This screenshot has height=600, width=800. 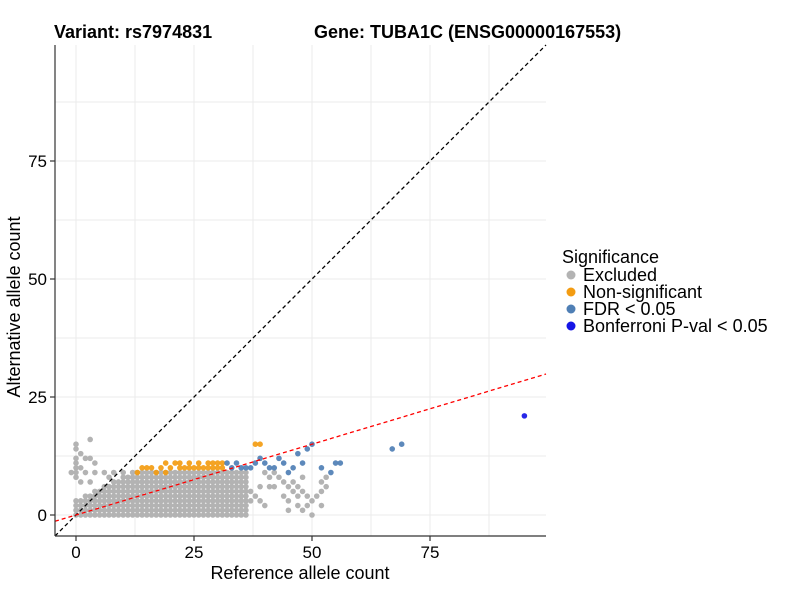 I want to click on legend-swatch-fdr, so click(x=571, y=309).